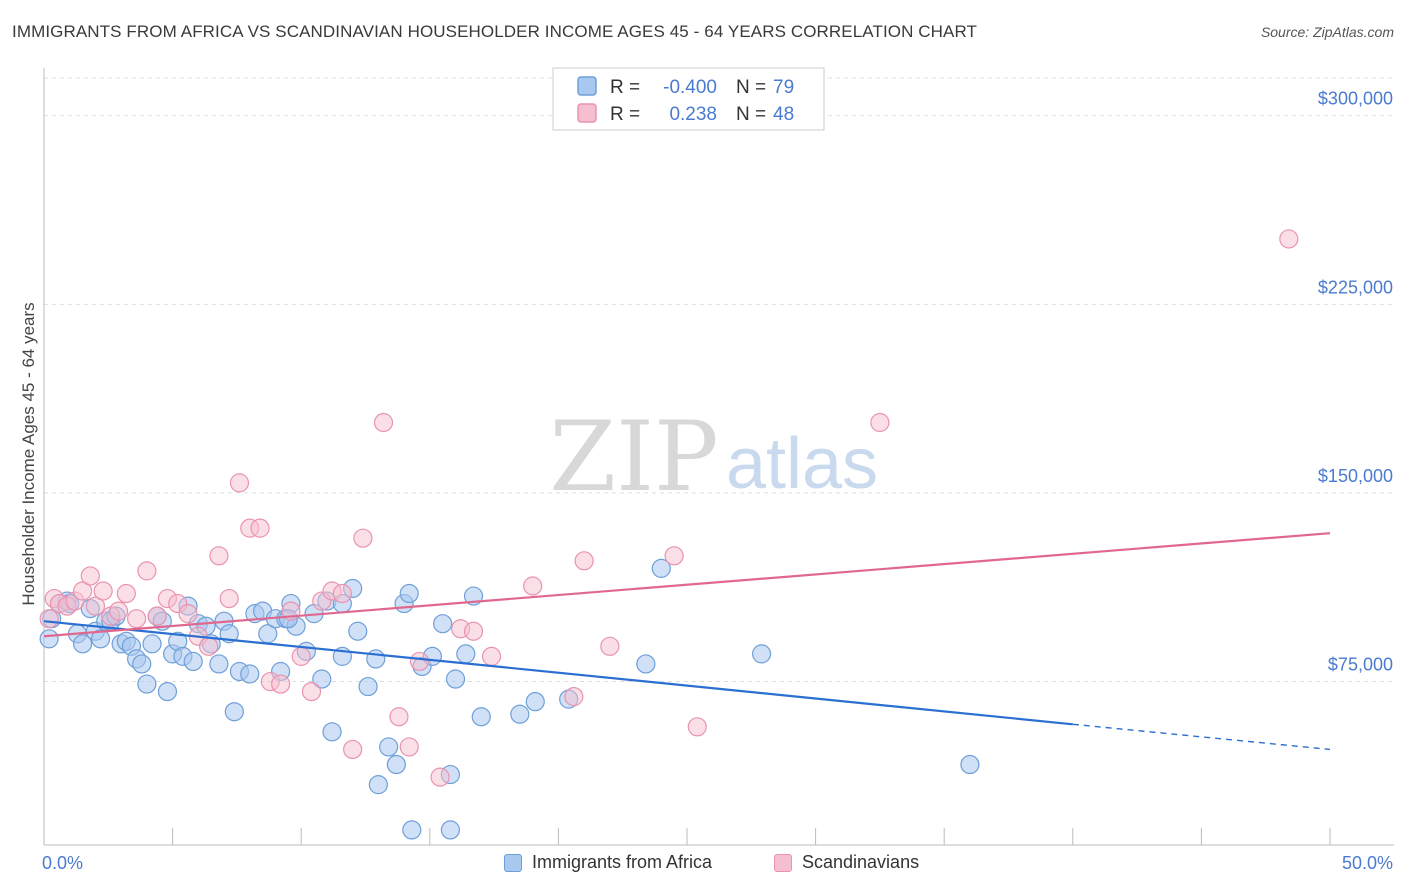 This screenshot has width=1406, height=892. I want to click on legend-n-value: 48, so click(783, 114).